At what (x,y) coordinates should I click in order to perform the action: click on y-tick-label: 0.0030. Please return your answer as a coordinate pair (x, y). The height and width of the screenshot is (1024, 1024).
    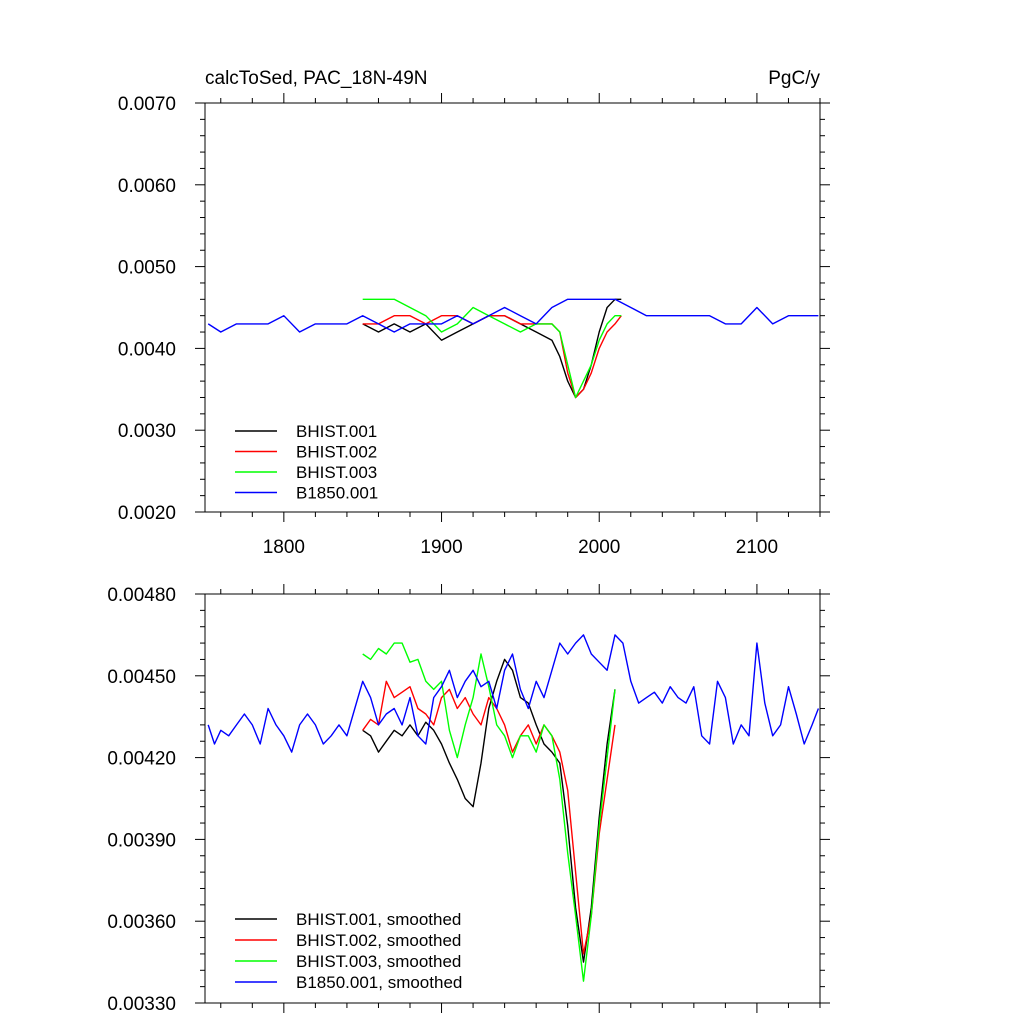
    Looking at the image, I should click on (147, 431).